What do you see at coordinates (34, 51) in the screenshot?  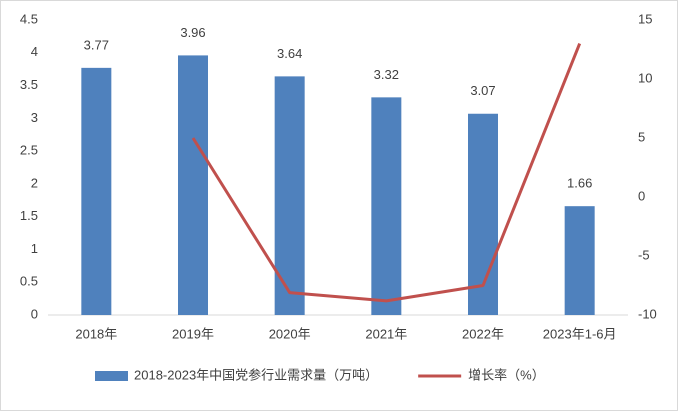 I see `y-tick-label: 4` at bounding box center [34, 51].